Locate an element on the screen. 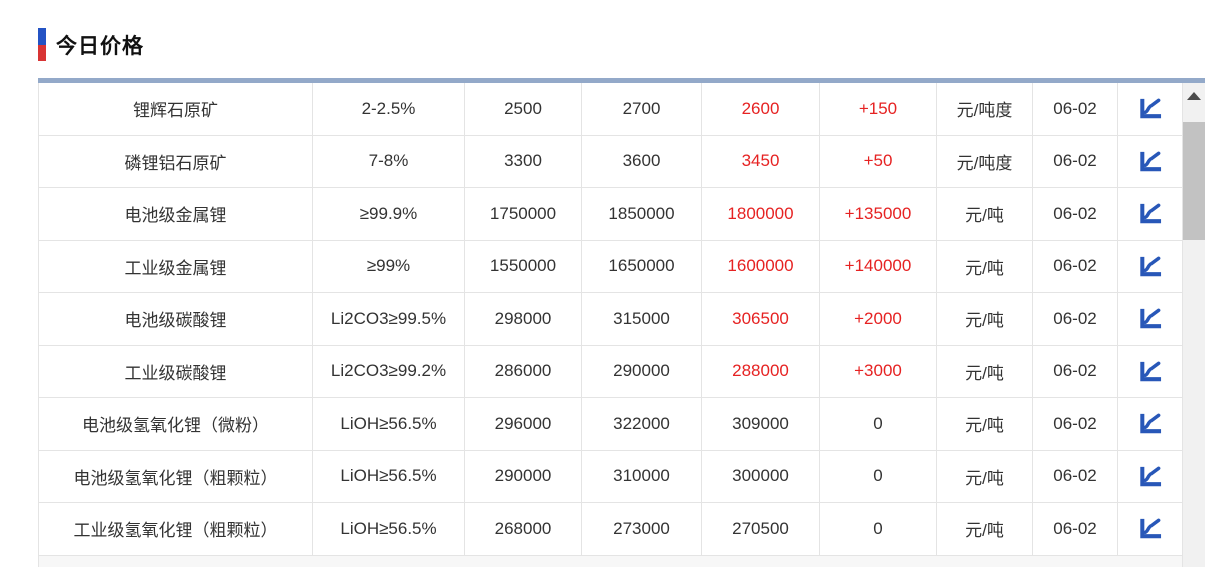  spec-cell: 2-2.5% is located at coordinates (389, 109).